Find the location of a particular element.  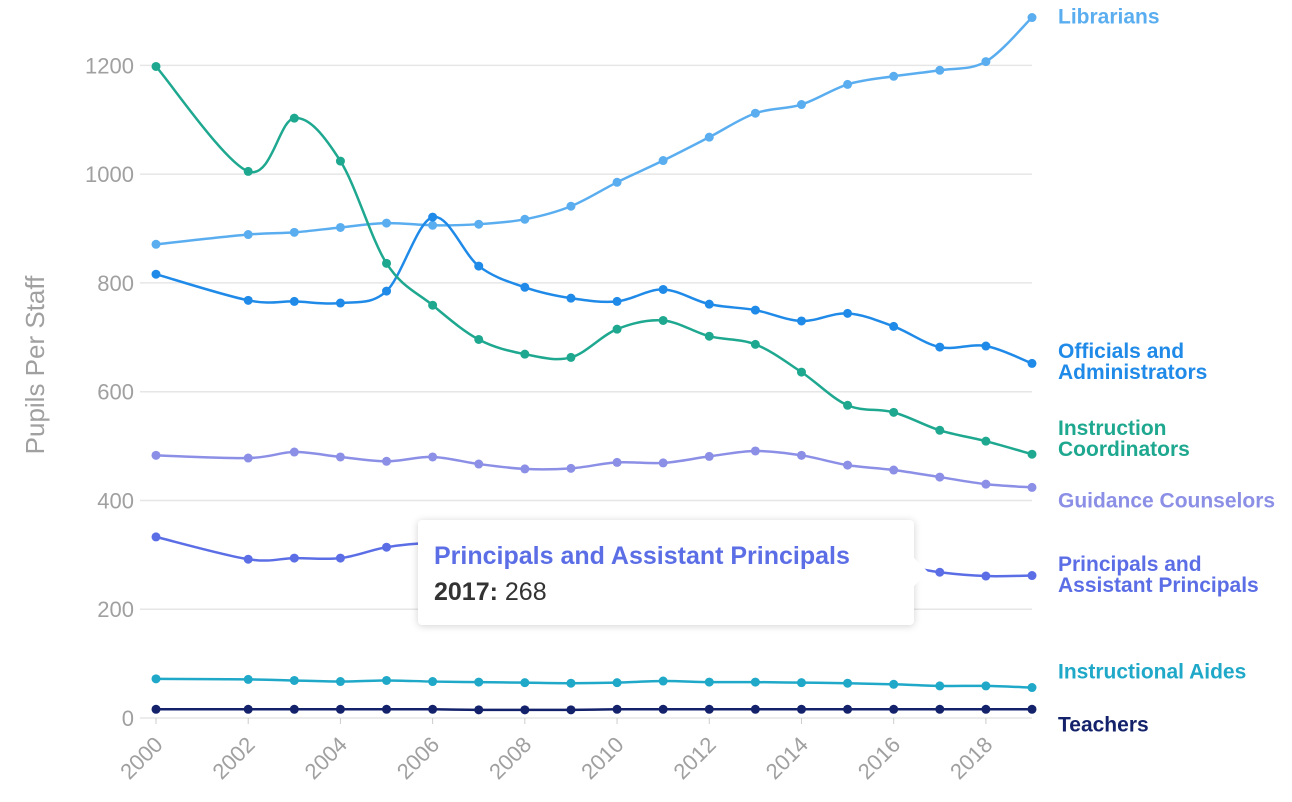

legend-label: Guidance Counselors is located at coordinates (1167, 501).